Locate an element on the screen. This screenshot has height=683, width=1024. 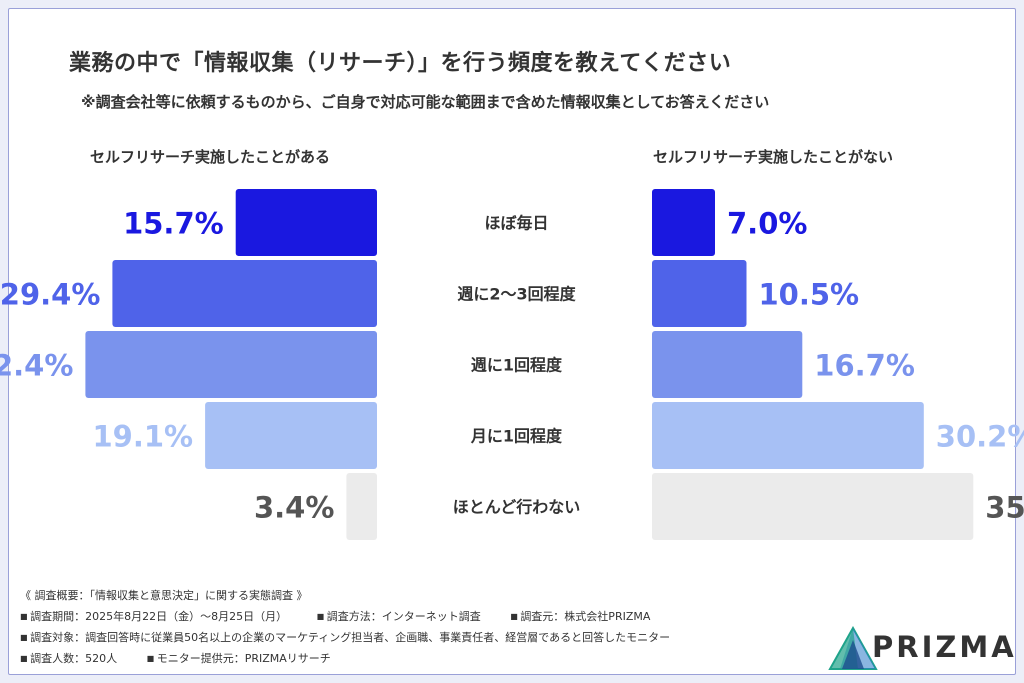
category-label-1: 週に2〜3回程度 is located at coordinates (516, 294).